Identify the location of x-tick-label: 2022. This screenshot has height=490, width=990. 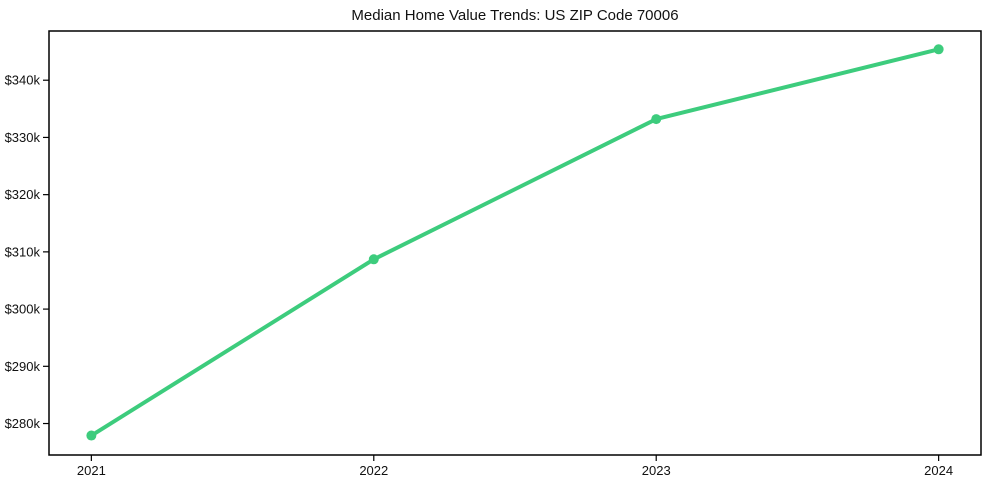
(373, 470).